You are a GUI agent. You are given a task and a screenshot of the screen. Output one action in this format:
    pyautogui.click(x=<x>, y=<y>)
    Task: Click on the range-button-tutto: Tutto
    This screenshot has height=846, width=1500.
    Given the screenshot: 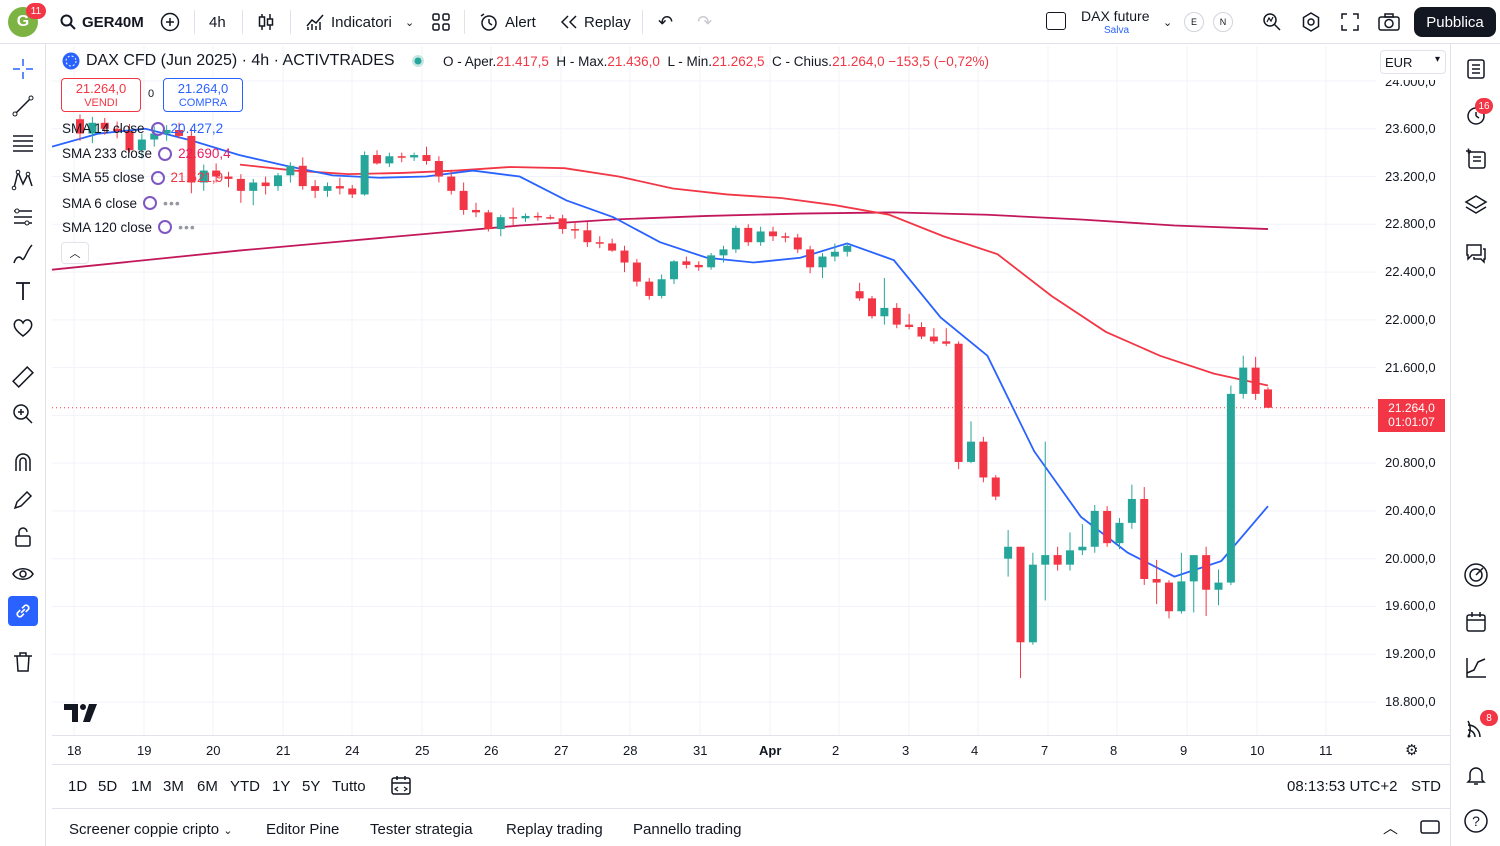 What is the action you would take?
    pyautogui.click(x=349, y=786)
    